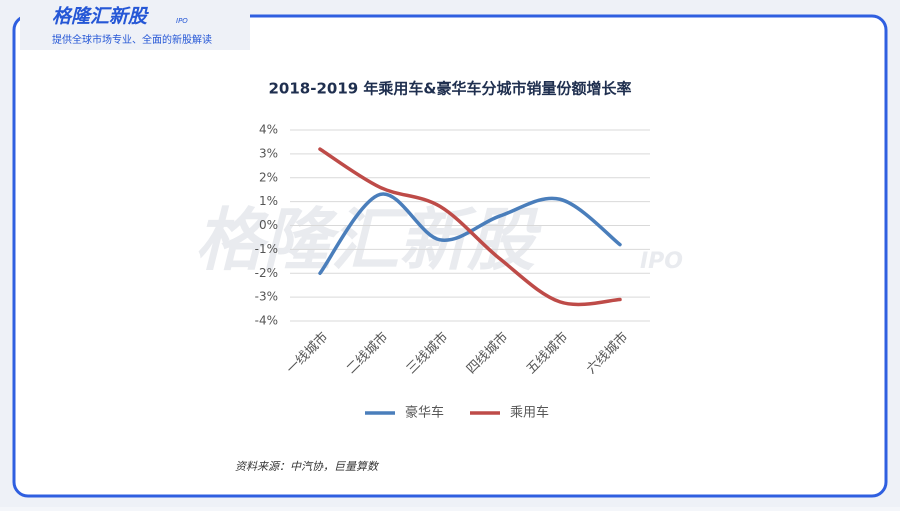 Image resolution: width=900 pixels, height=511 pixels. What do you see at coordinates (266, 273) in the screenshot?
I see `y-tick-label: -2%` at bounding box center [266, 273].